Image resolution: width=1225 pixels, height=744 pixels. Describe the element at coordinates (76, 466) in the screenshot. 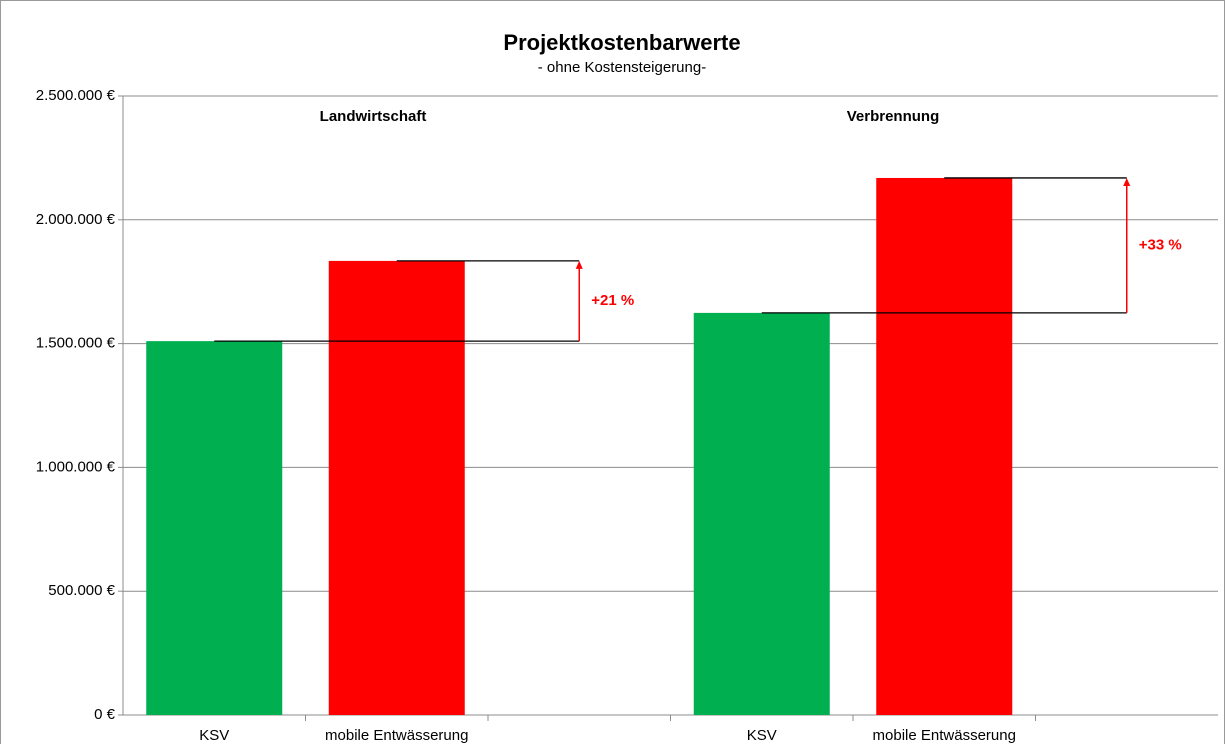

I see `y-tick-label: 1.000.000 €` at that location.